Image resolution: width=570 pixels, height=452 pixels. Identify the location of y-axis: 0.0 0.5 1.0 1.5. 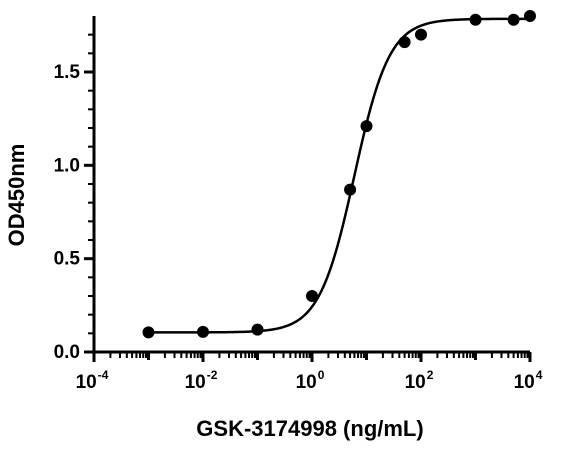
(75, 189).